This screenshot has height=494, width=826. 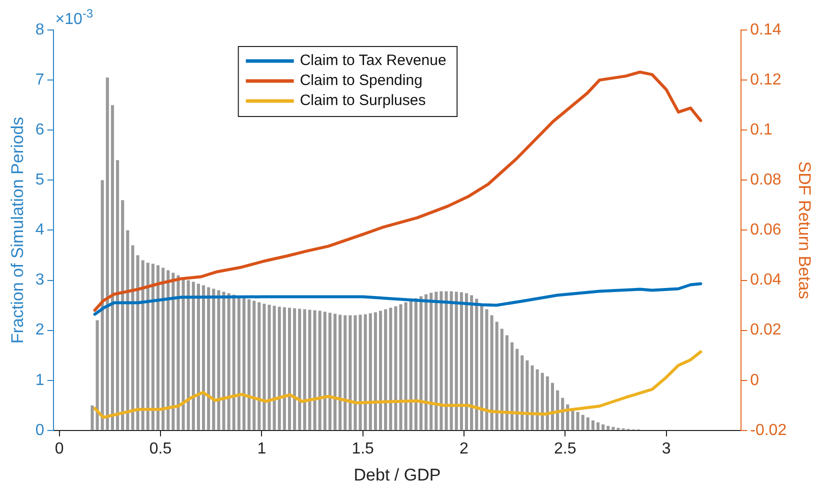 What do you see at coordinates (766, 180) in the screenshot?
I see `y2-tick-label: 0.08` at bounding box center [766, 180].